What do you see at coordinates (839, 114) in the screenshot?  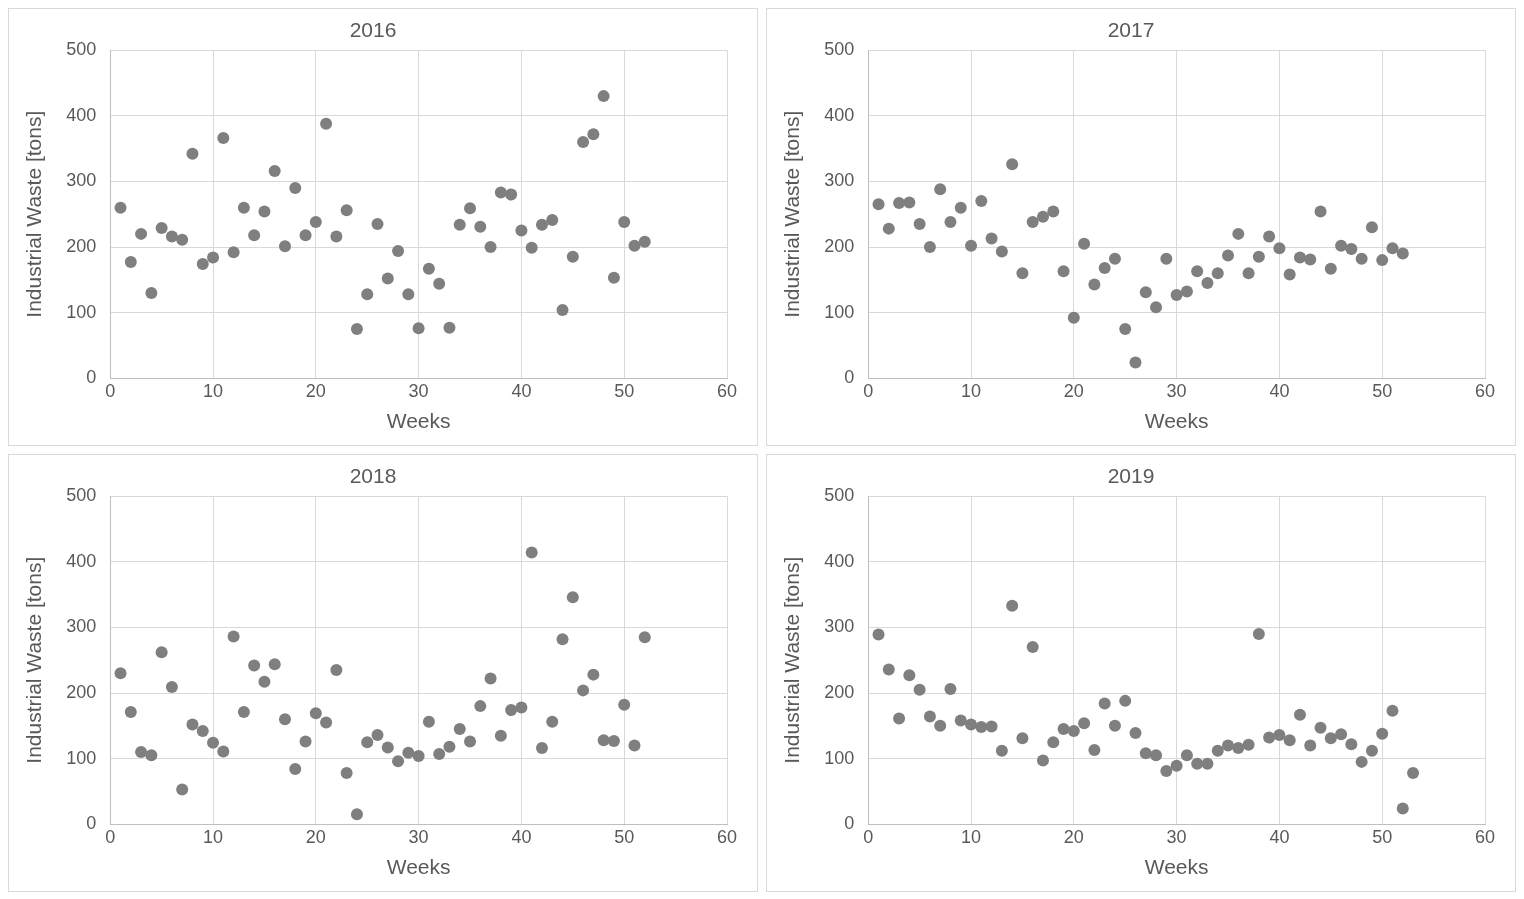 I see `y-tick-label: 400` at bounding box center [839, 114].